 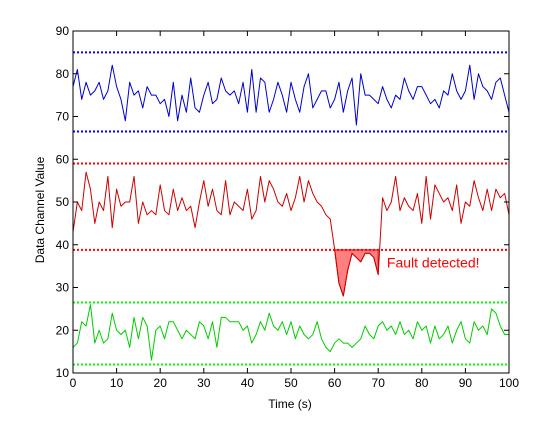 What do you see at coordinates (117, 383) in the screenshot?
I see `x-tick-label: 10` at bounding box center [117, 383].